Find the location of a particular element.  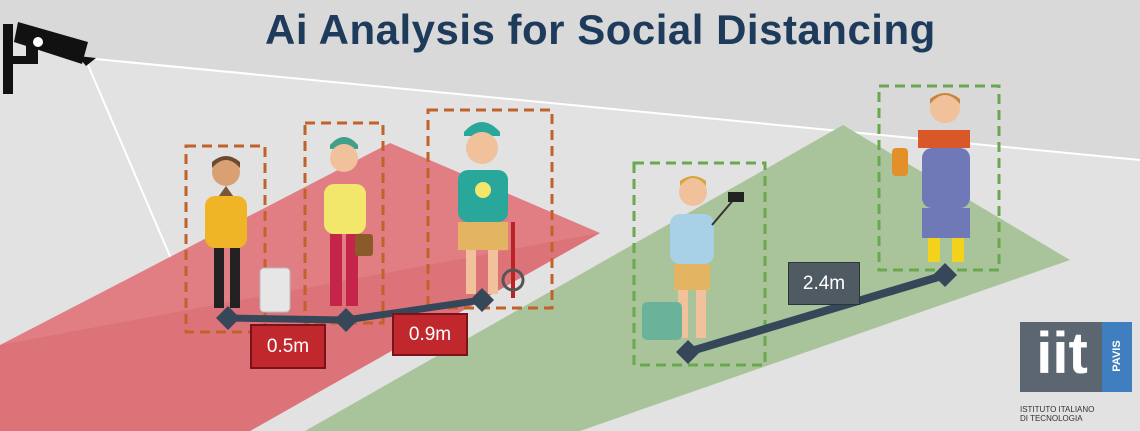

iit-logo-caption: ISTITUTO ITALIANO DI TECNOLOGIA is located at coordinates (1057, 414).